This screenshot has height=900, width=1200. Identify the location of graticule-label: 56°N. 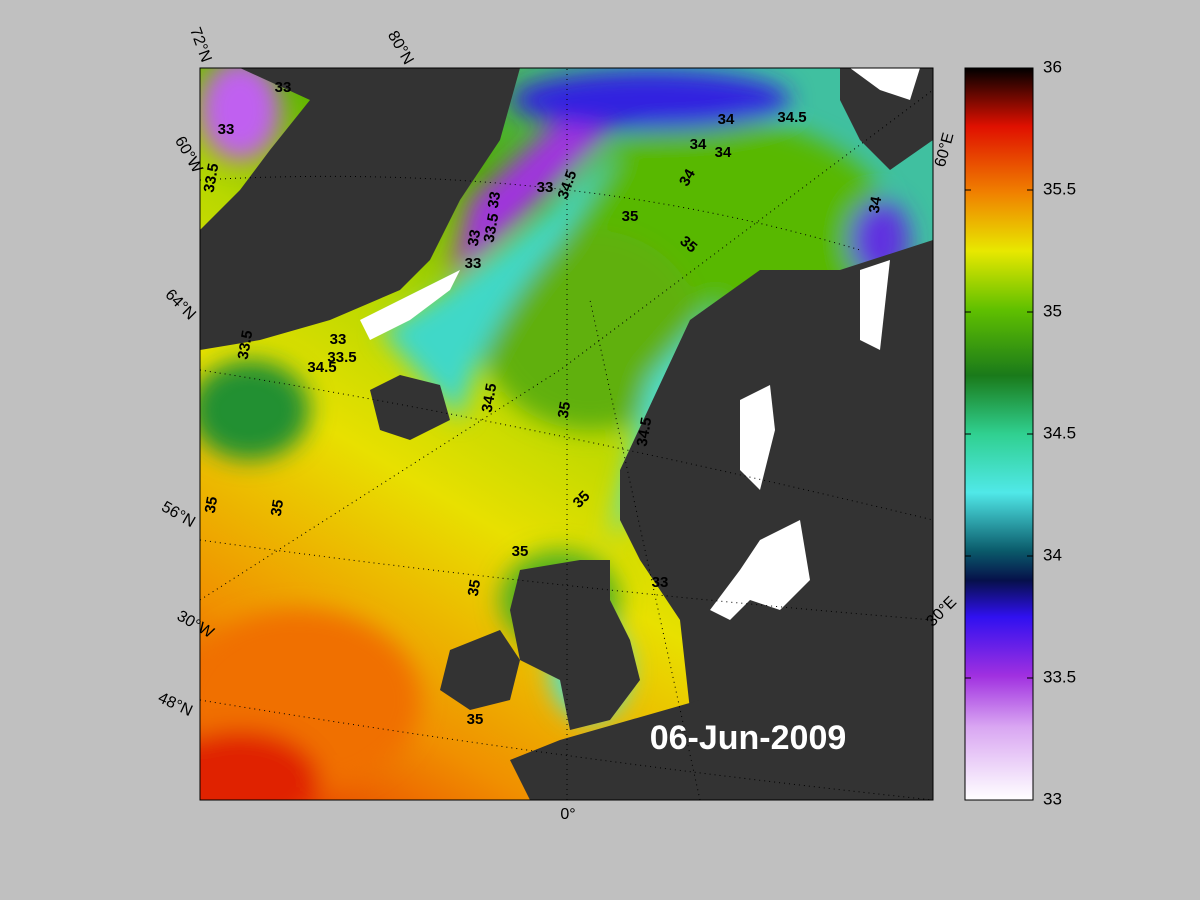
(177, 514).